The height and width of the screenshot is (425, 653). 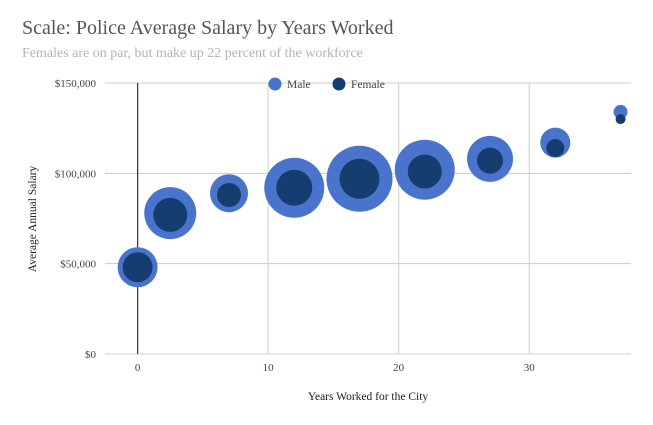 I want to click on female-legend-marker, so click(x=339, y=84).